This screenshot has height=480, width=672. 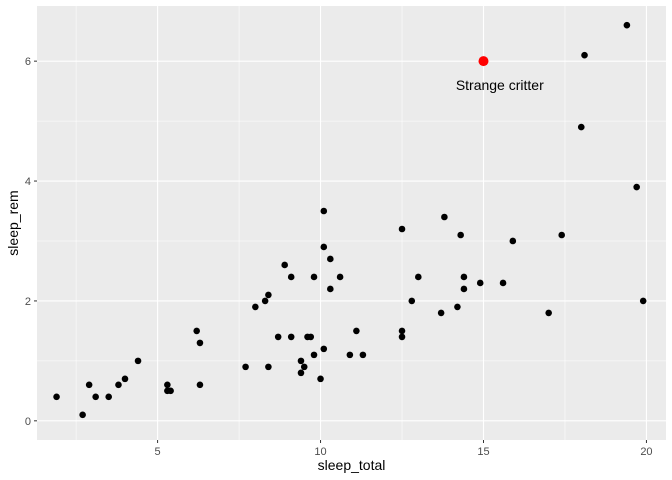 I want to click on annotation-label: Strange critter, so click(x=500, y=85).